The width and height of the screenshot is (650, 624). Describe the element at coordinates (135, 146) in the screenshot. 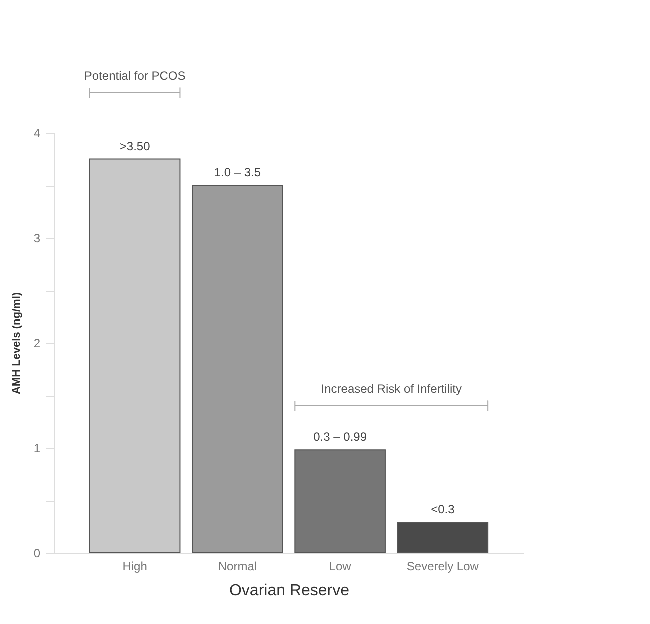

I see `annotation: >3.50` at that location.